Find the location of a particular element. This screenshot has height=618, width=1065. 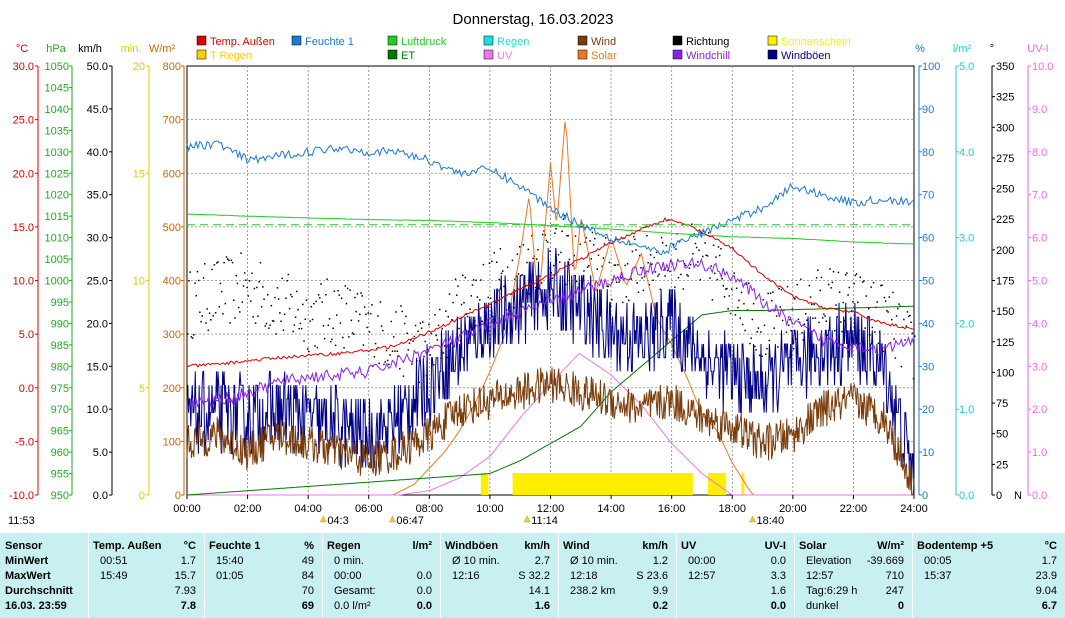

kmh-axis-tick-label: 0.0 is located at coordinates (100, 496).